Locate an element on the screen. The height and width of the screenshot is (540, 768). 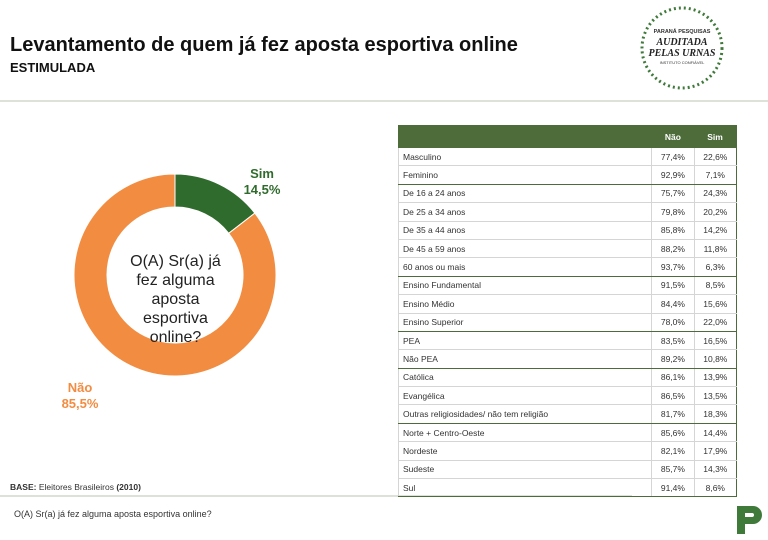
value-cell: 8,6% is located at coordinates (715, 488).